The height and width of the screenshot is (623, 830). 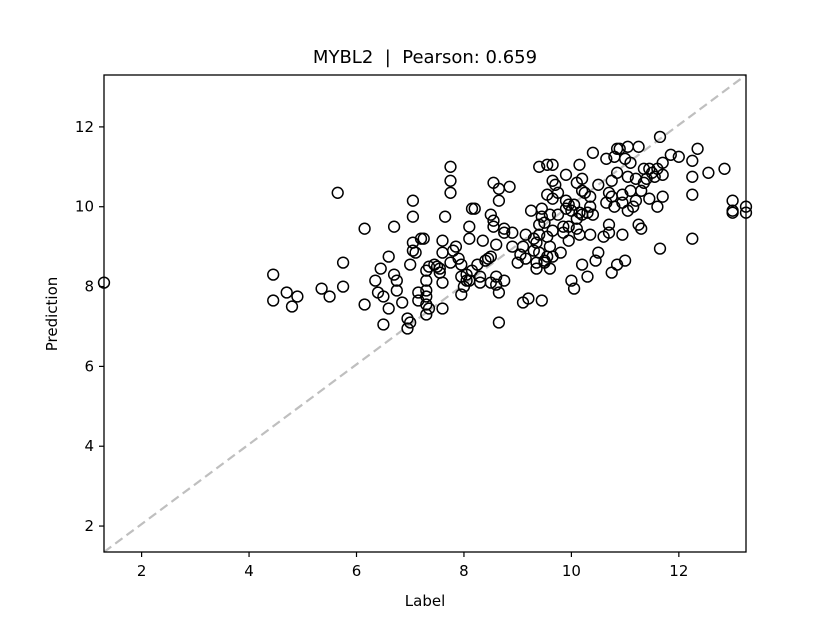 What do you see at coordinates (142, 571) in the screenshot?
I see `x-tick-label: 2` at bounding box center [142, 571].